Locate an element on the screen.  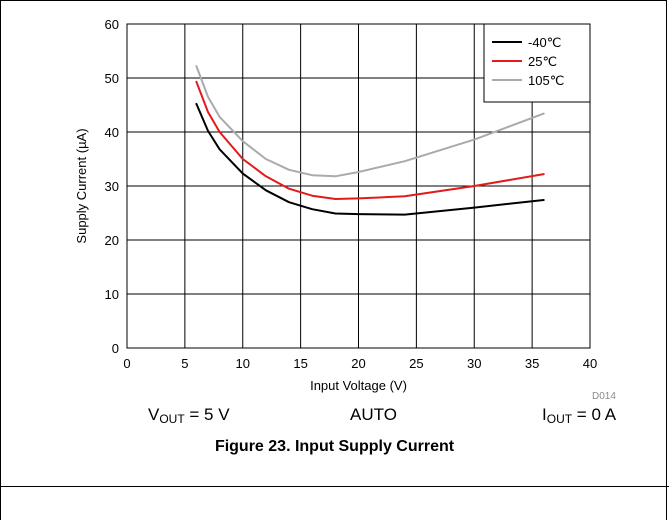
x-tick-label: 5 is located at coordinates (184, 363).